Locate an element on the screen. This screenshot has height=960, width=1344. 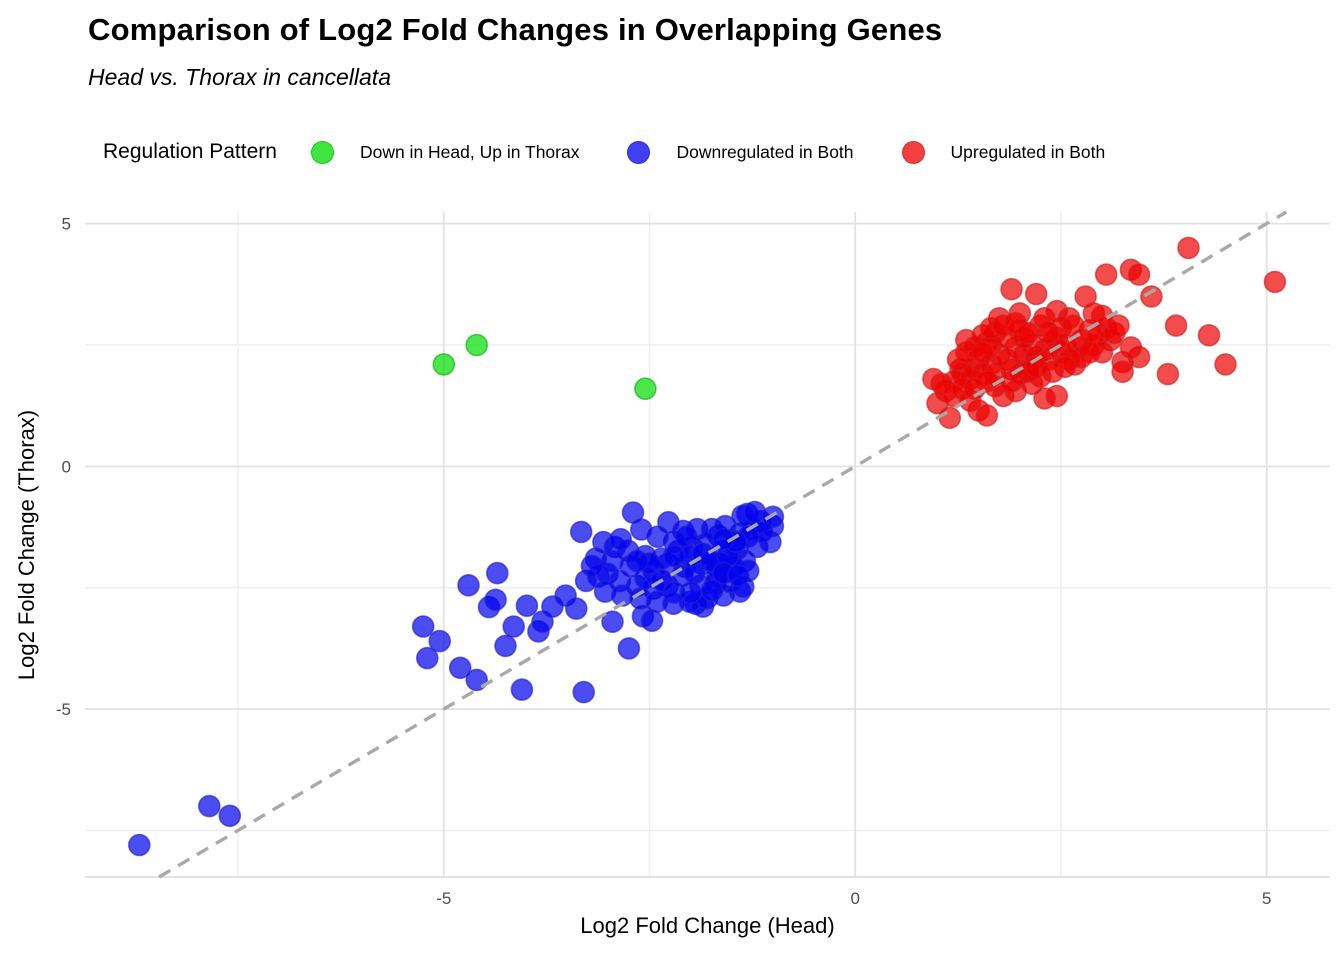
x-tick-label: 5 is located at coordinates (1266, 898).